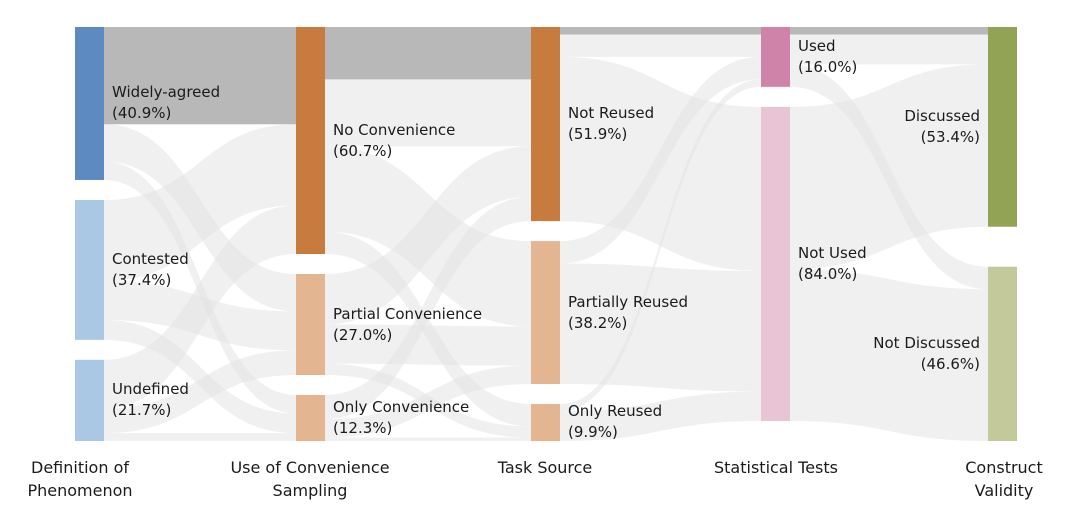  Describe the element at coordinates (889, 46) in the screenshot. I see `flow-used-to-discussed` at that location.